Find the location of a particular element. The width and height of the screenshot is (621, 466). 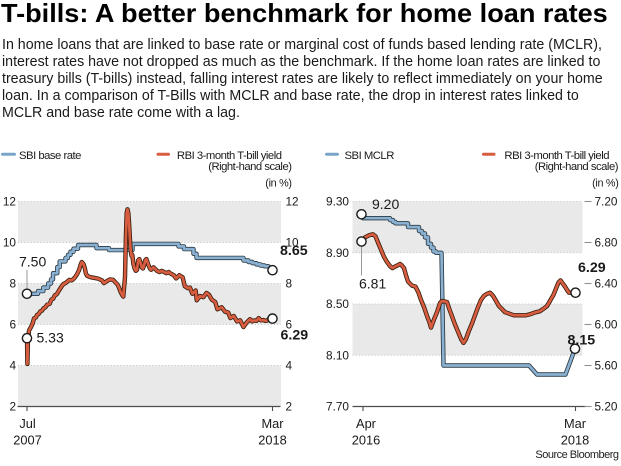

svg-text: 8.15 is located at coordinates (582, 341).